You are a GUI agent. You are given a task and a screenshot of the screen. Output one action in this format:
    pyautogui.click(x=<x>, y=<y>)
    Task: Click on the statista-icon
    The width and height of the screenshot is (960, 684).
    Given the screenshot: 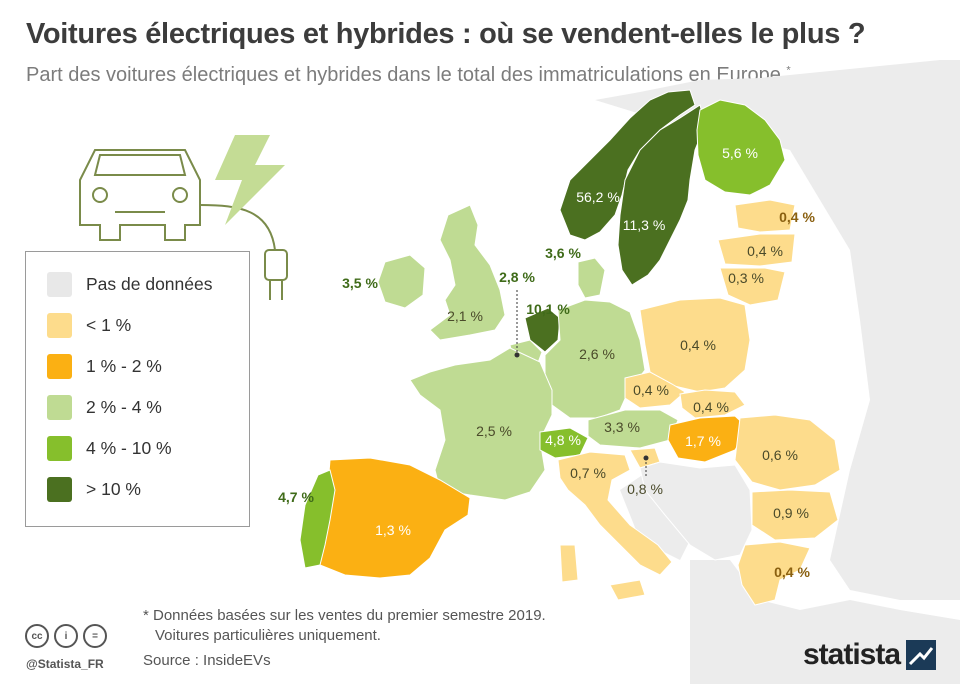 What is the action you would take?
    pyautogui.click(x=921, y=655)
    